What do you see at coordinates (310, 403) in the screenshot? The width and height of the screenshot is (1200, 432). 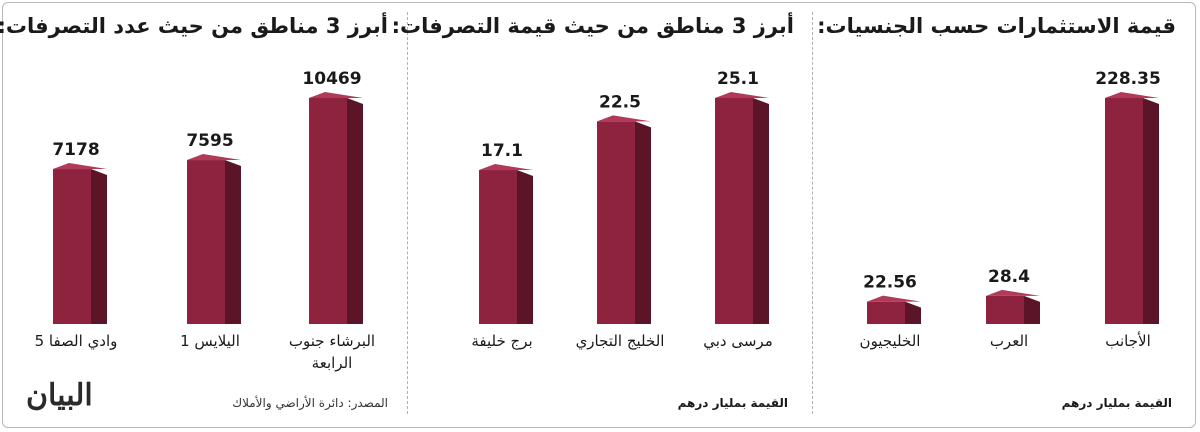 I see `source-note: المصدر: دائرة الأراضي والأملاك` at bounding box center [310, 403].